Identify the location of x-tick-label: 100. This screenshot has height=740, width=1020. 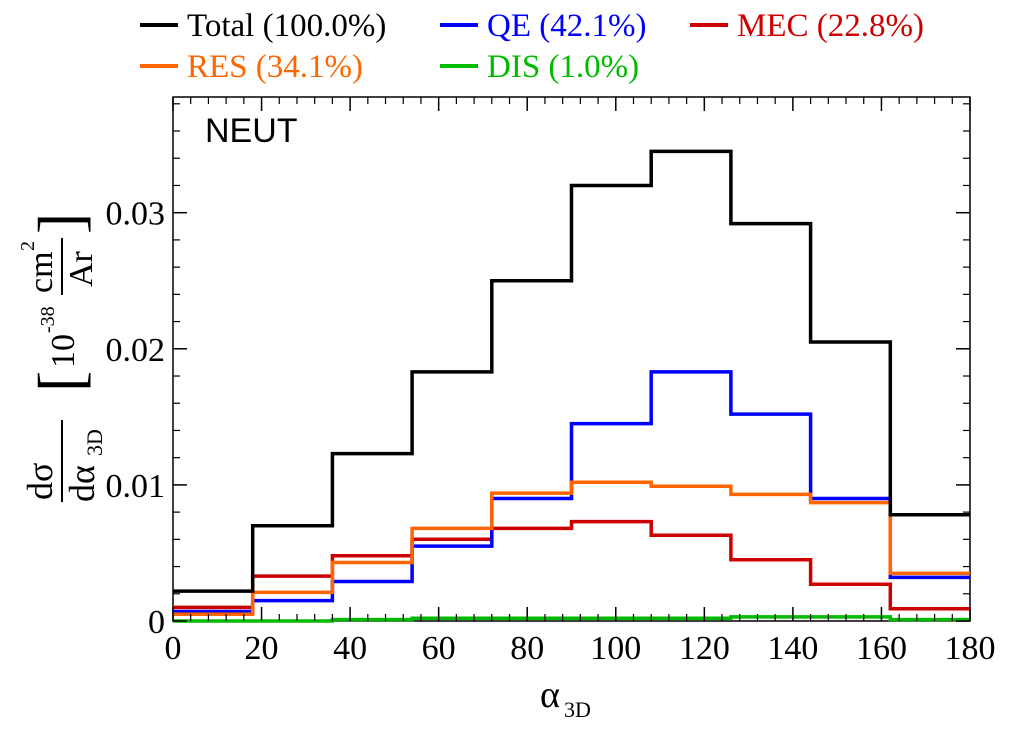
(615, 648).